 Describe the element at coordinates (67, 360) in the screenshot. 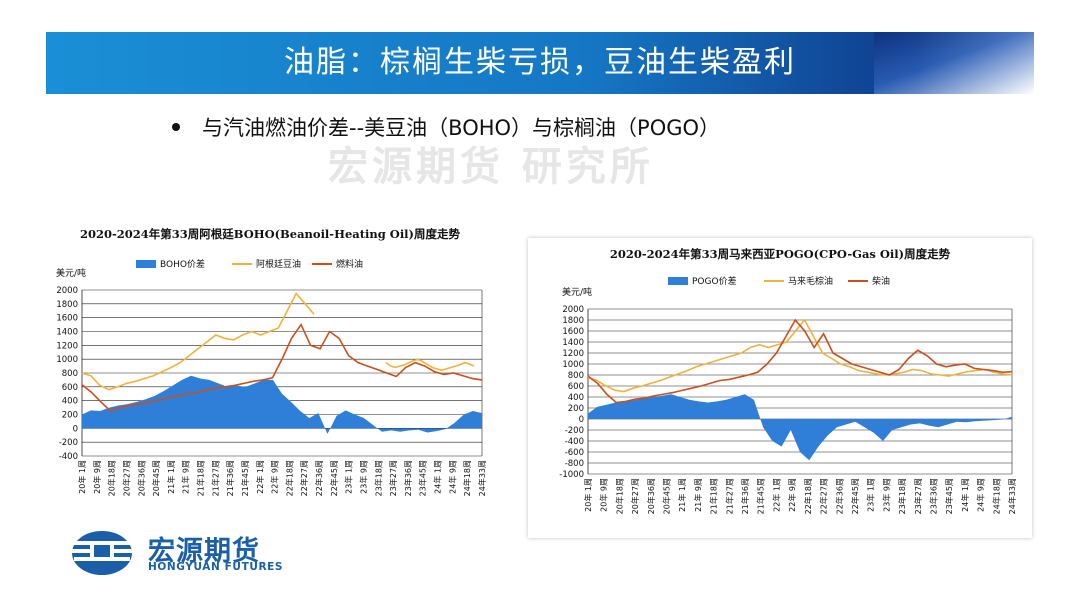

I see `y-tick-label: 1000` at that location.